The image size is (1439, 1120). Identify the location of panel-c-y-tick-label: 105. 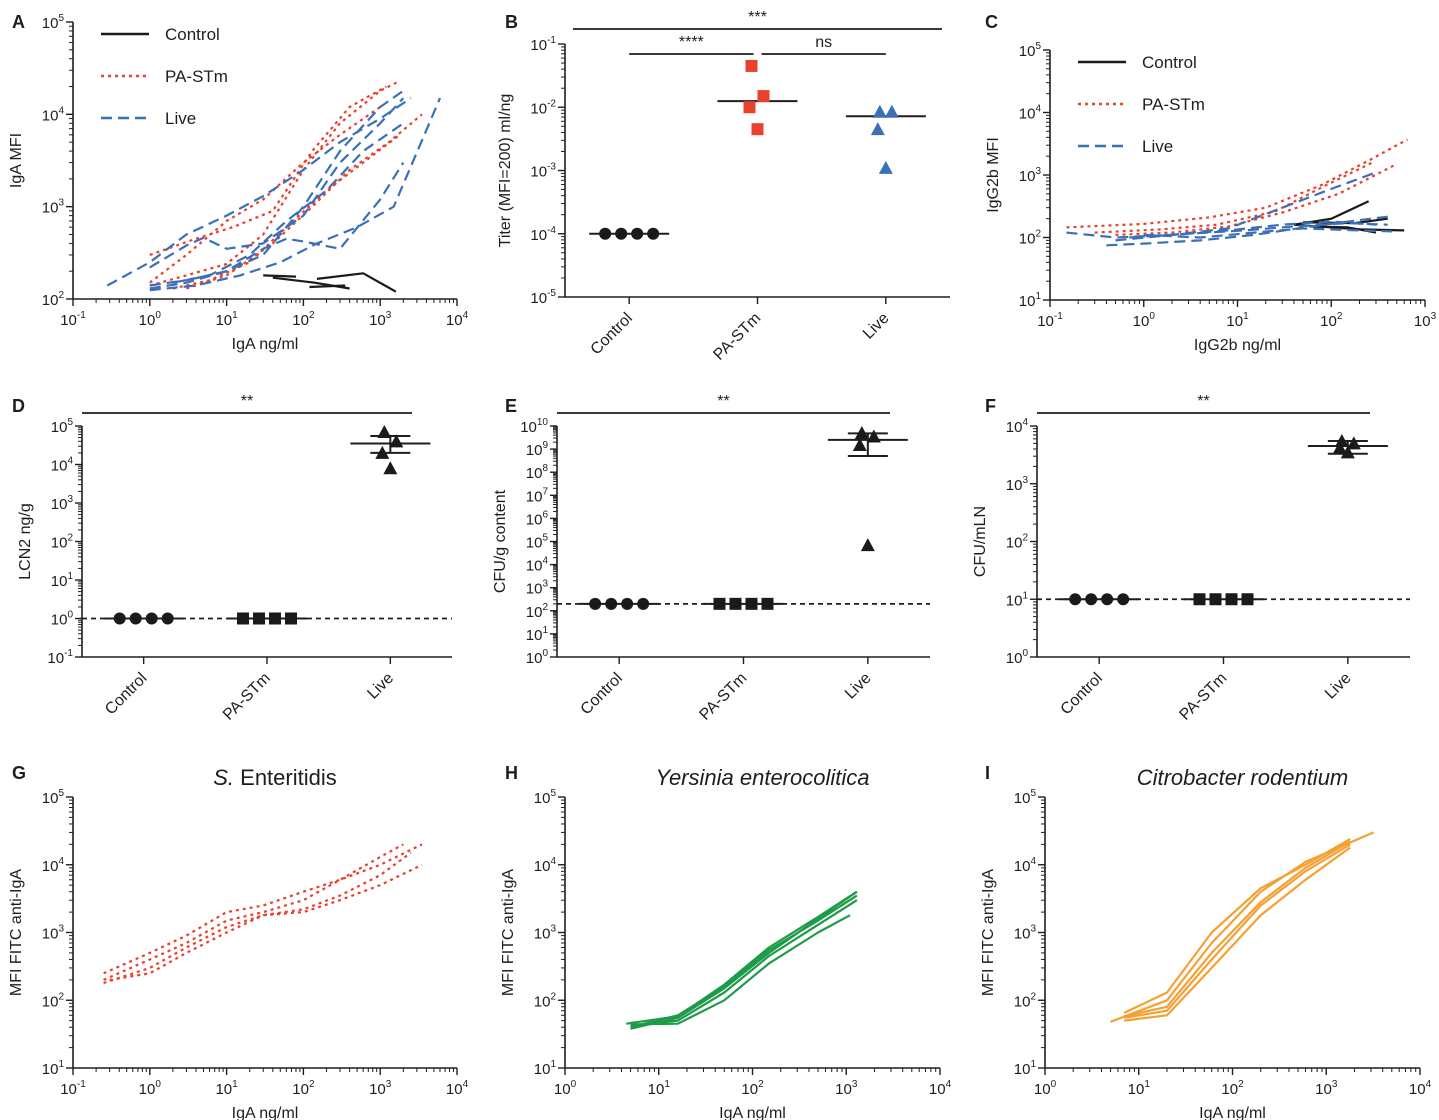
(1030, 50).